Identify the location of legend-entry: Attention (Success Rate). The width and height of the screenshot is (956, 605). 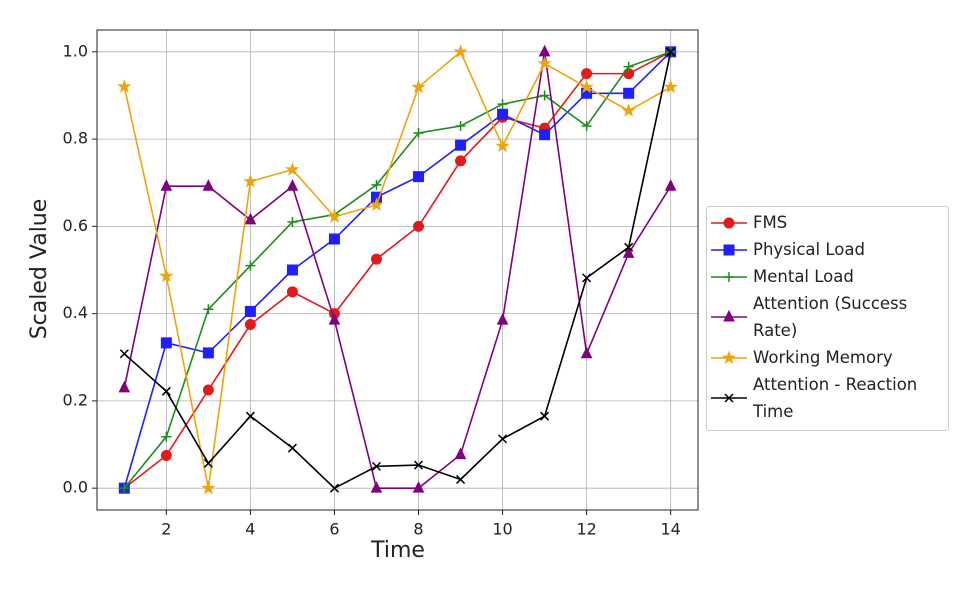
(827, 317).